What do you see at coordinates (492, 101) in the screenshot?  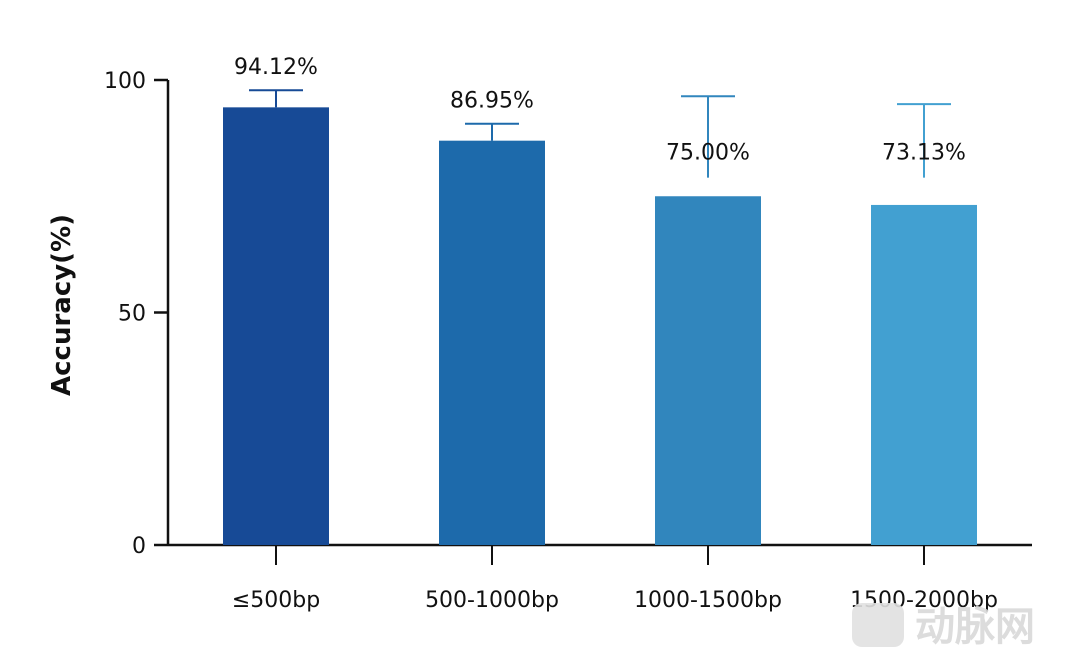 I see `value-label: 86.95%` at bounding box center [492, 101].